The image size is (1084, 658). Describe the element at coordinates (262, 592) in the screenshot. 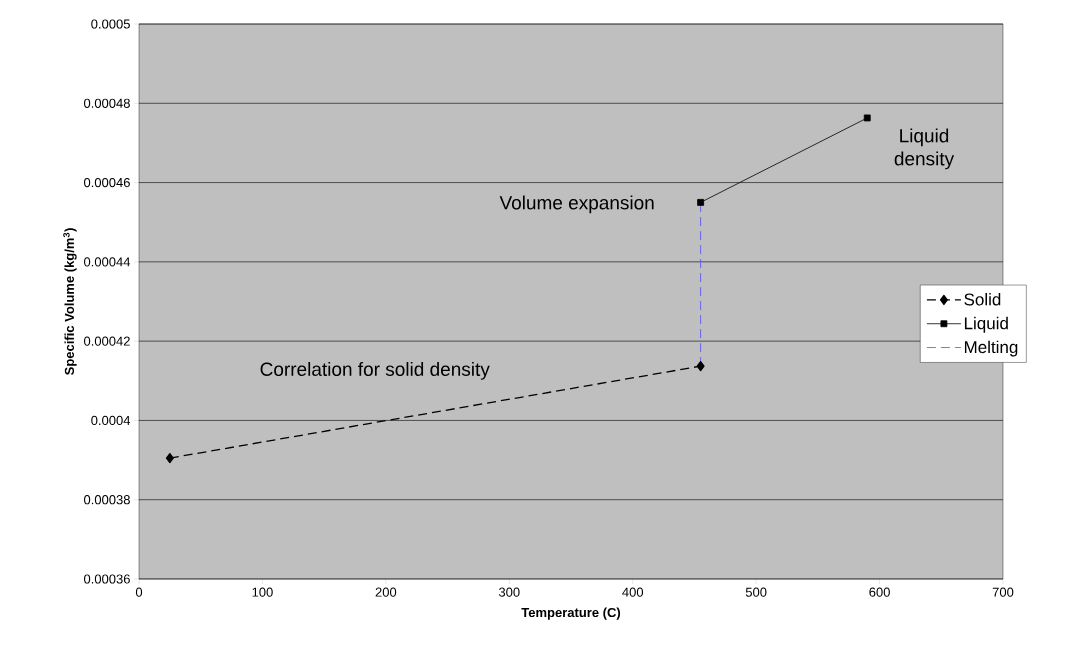

I see `x-tick-label: 100` at that location.